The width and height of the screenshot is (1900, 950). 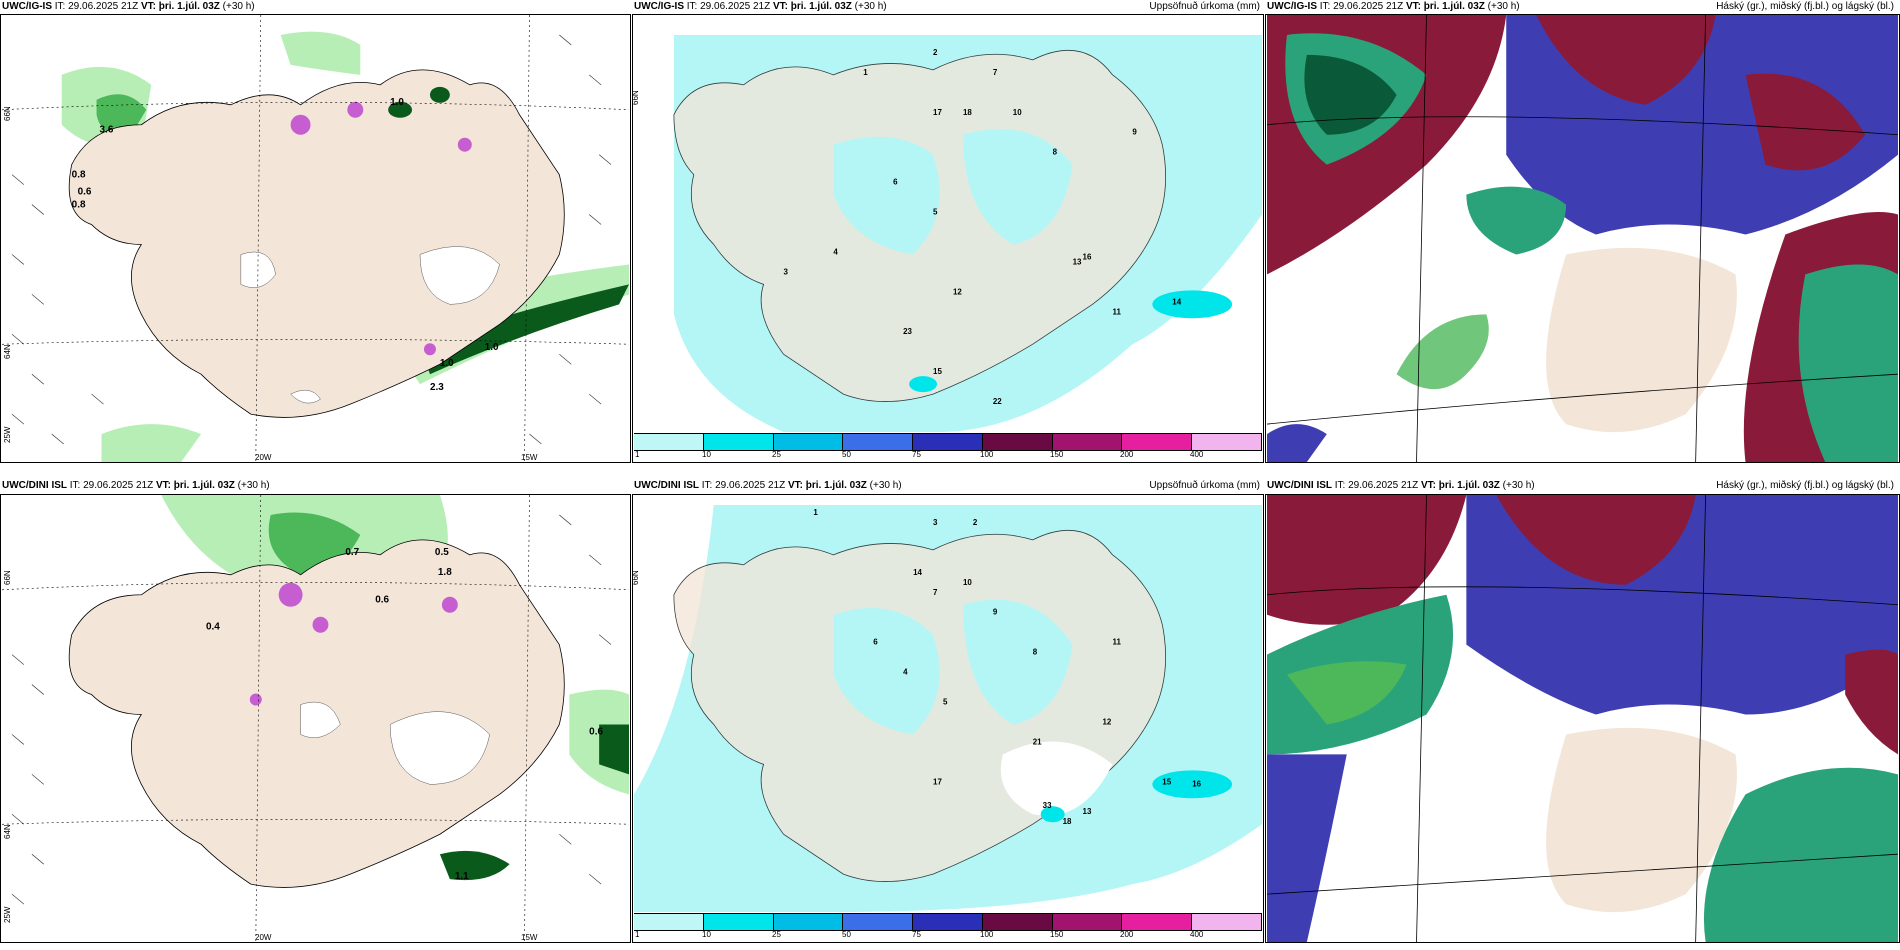 I want to click on lat-label-66n-precip: 66N, so click(x=636, y=97).